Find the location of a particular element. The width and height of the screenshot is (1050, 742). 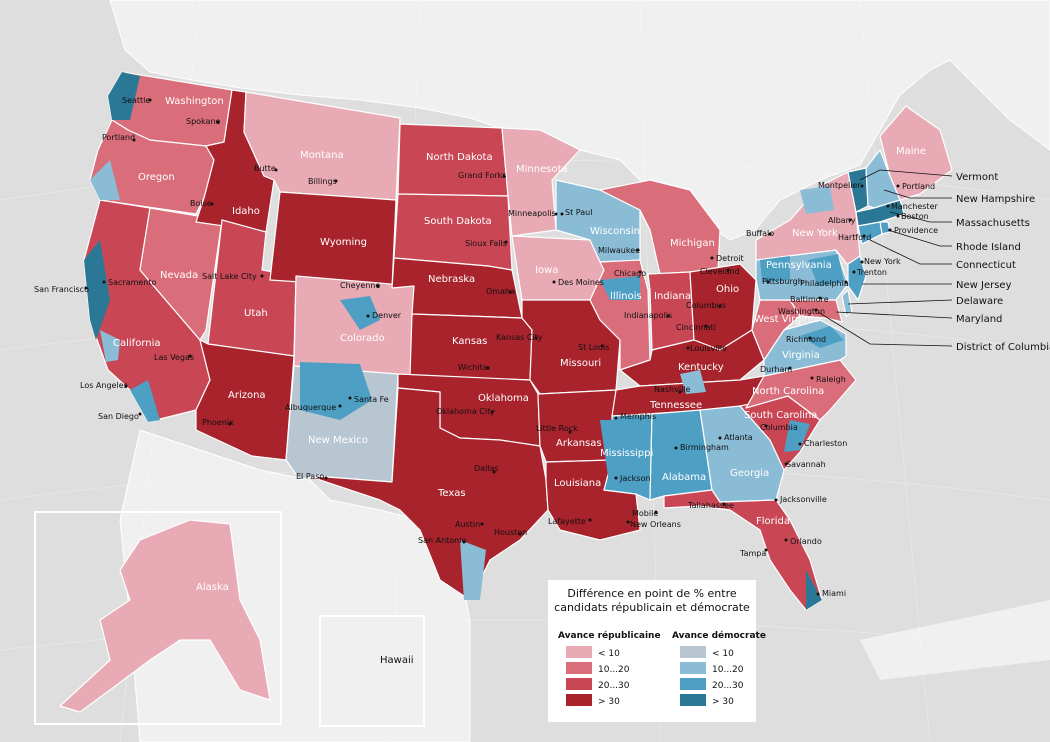

city-boston: Boston is located at coordinates (912, 216).